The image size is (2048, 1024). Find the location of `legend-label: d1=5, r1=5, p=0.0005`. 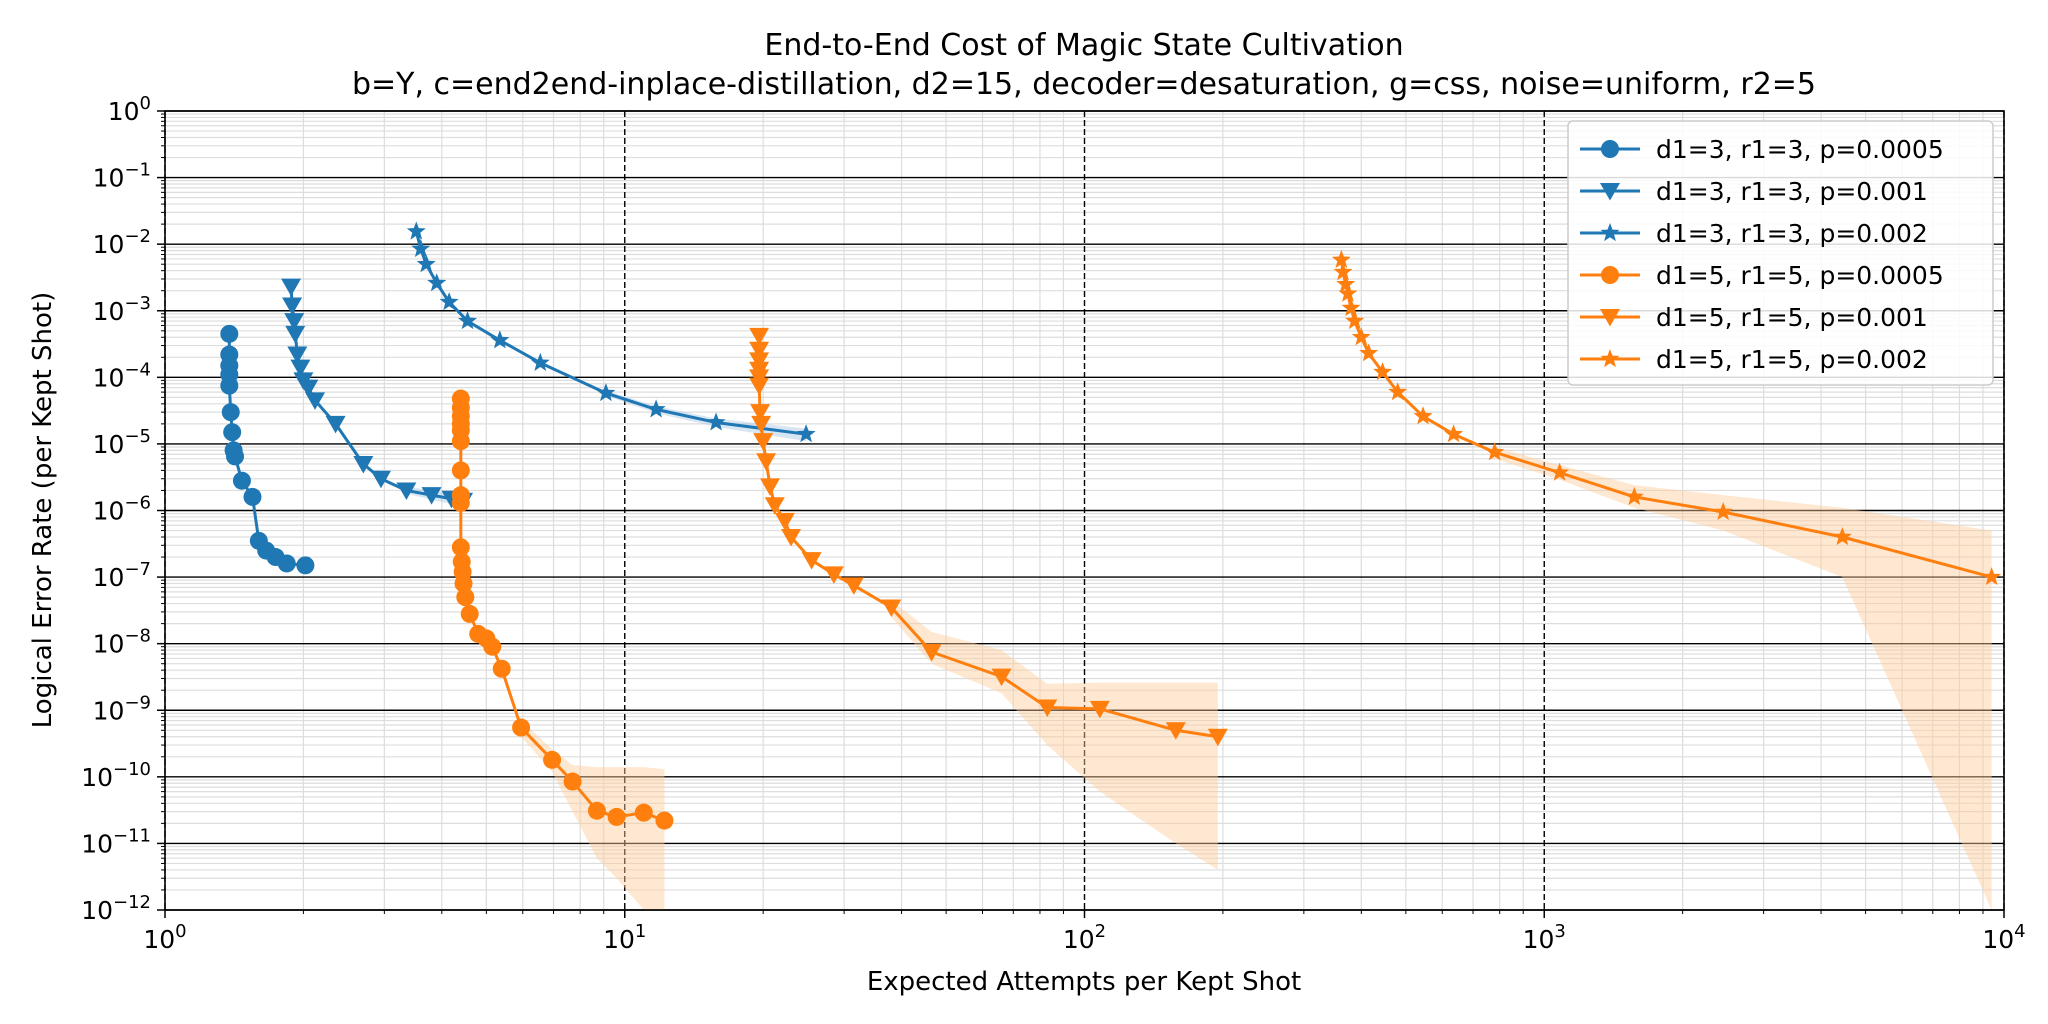

legend-label: d1=5, r1=5, p=0.0005 is located at coordinates (1800, 275).